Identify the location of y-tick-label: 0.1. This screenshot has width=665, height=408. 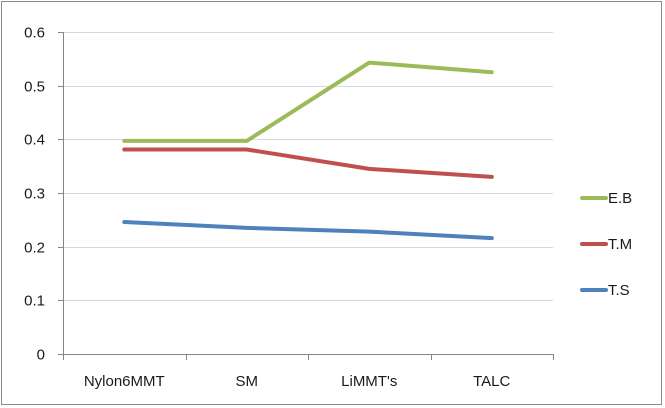
(34, 301).